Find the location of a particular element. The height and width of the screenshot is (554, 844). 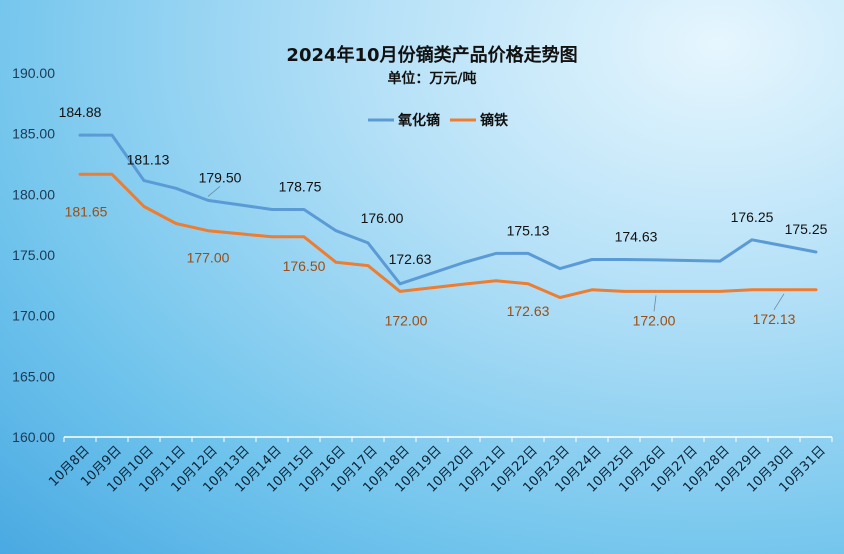

legend: 氧化镝 镝铁 is located at coordinates (438, 120).